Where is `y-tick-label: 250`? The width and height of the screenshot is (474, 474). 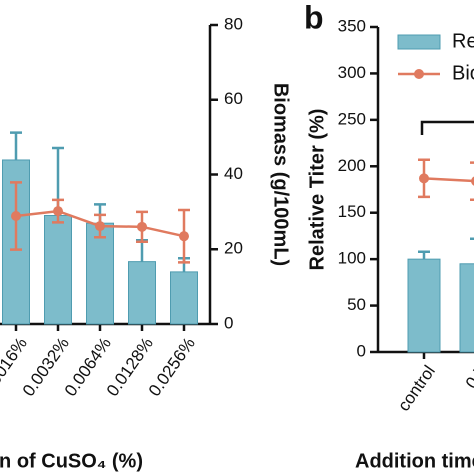 y-tick-label: 250 is located at coordinates (352, 118).